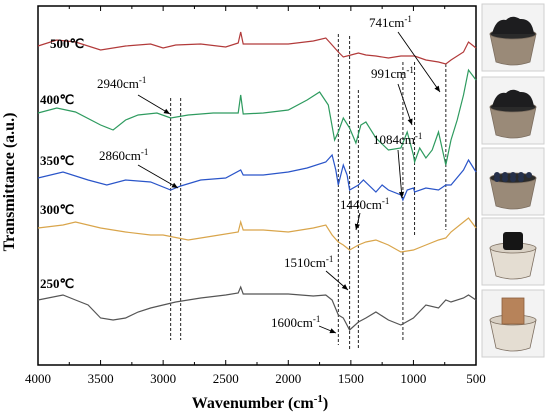  Describe the element at coordinates (295, 322) in the screenshot. I see `annotation-label: 1600cm-1` at that location.